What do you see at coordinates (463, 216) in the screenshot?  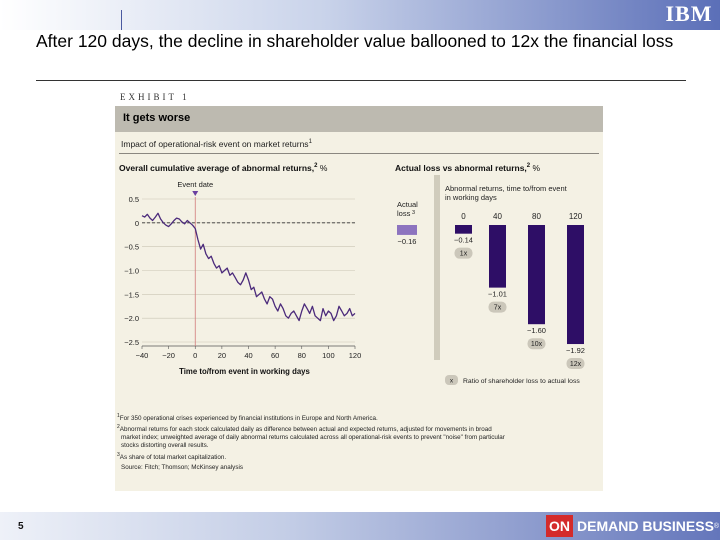 I see `bar-category-label: 0` at bounding box center [463, 216].